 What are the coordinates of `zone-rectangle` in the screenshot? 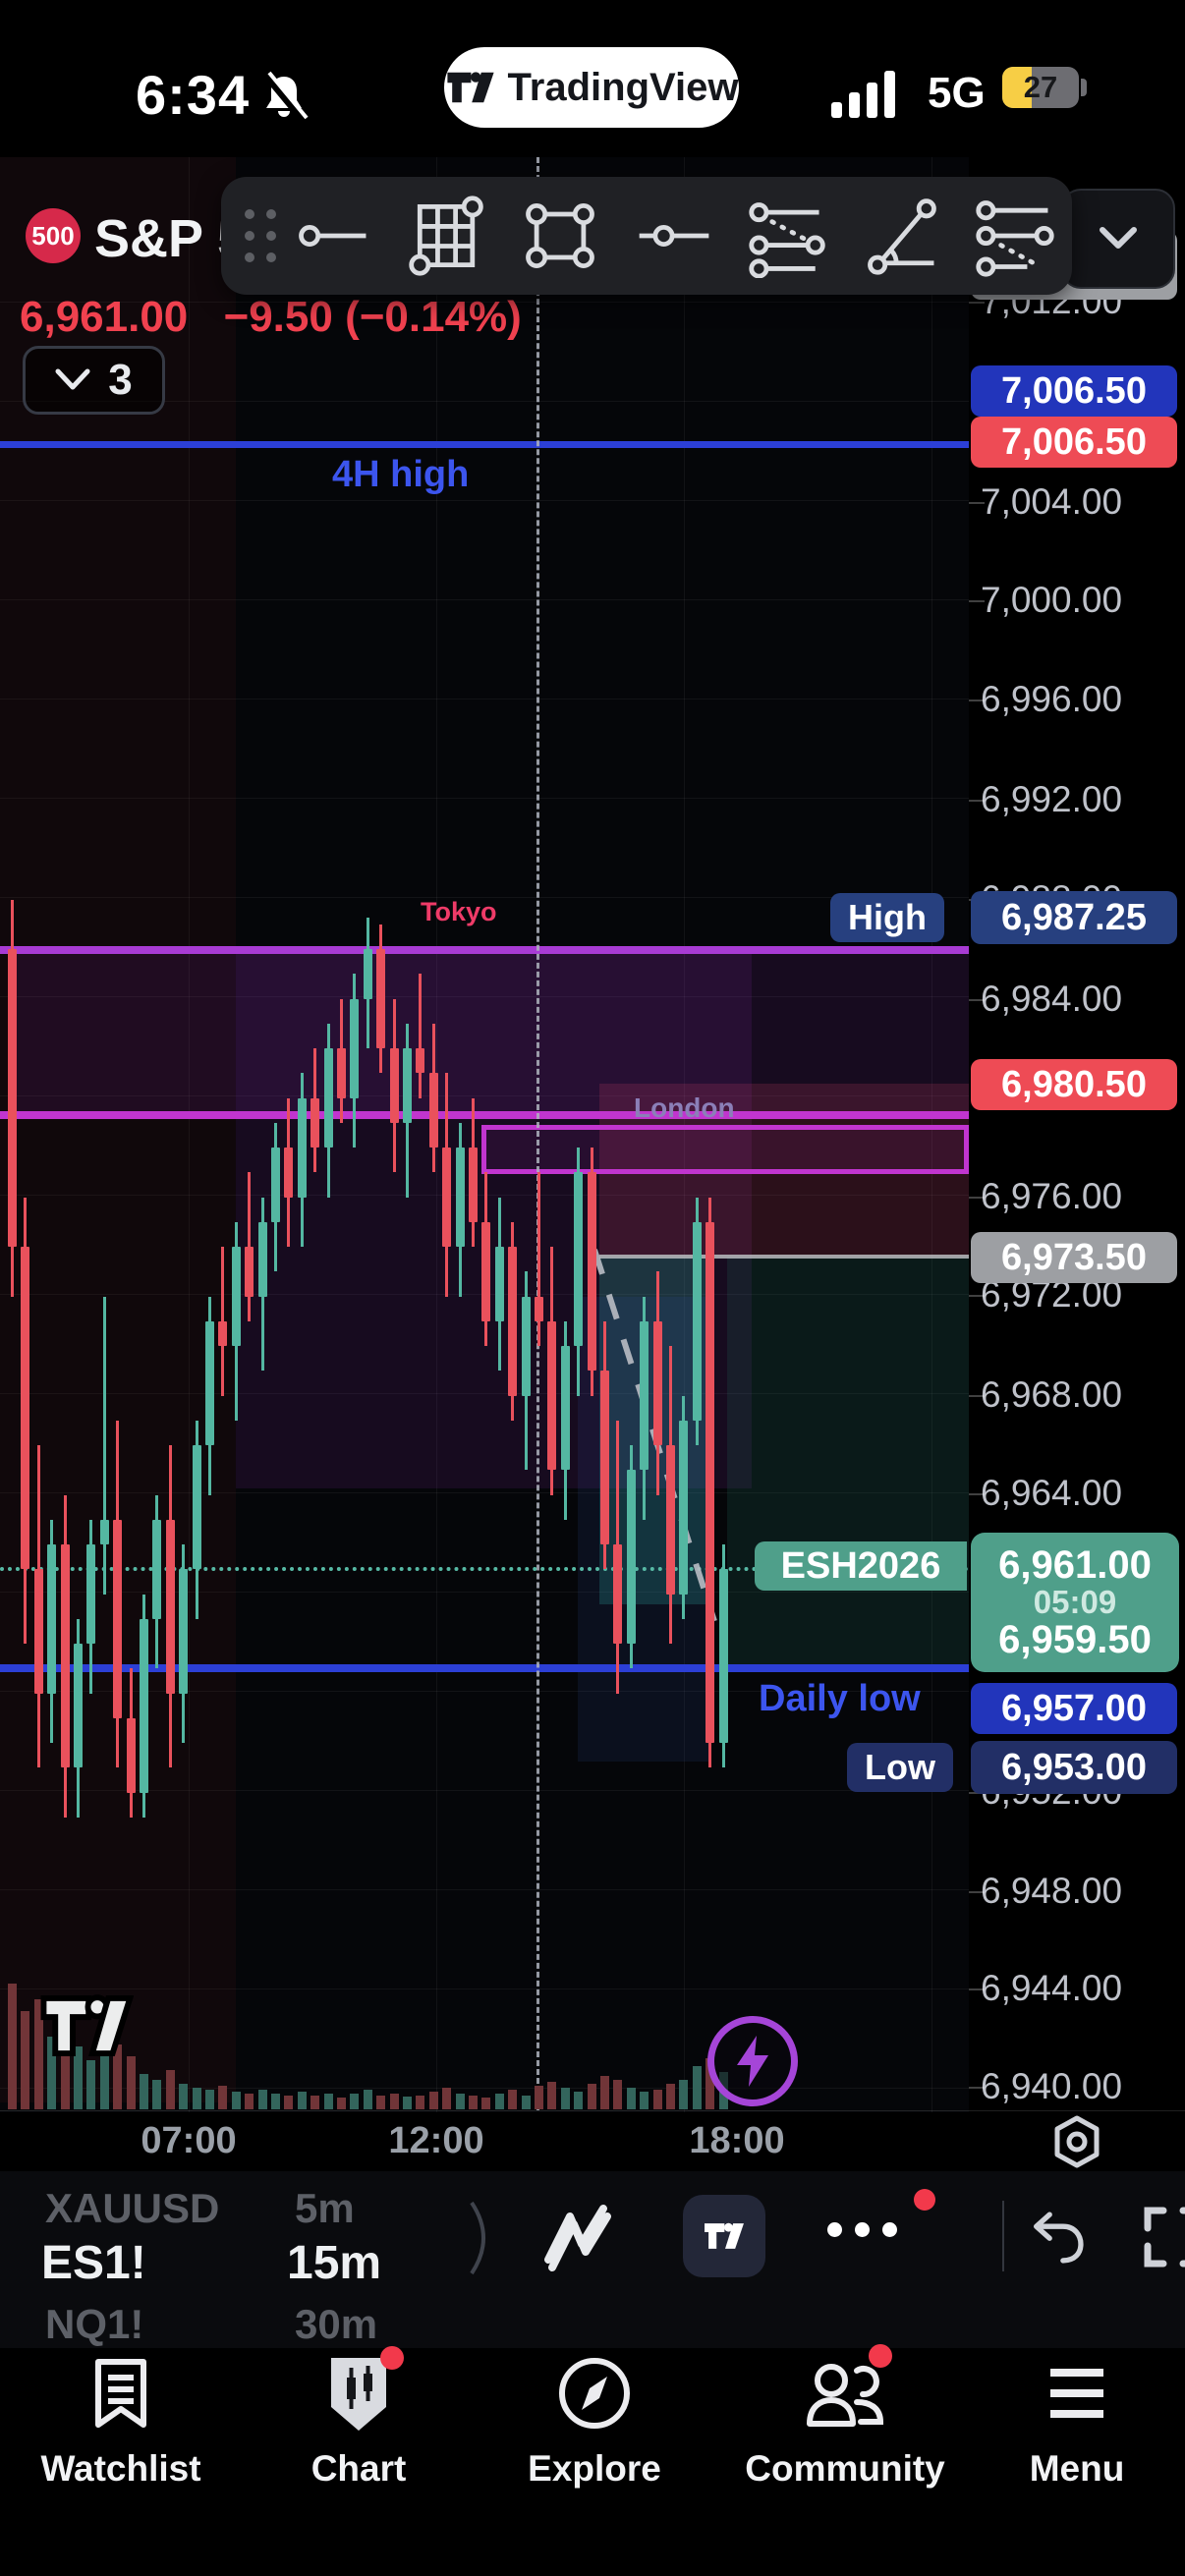 It's located at (725, 1149).